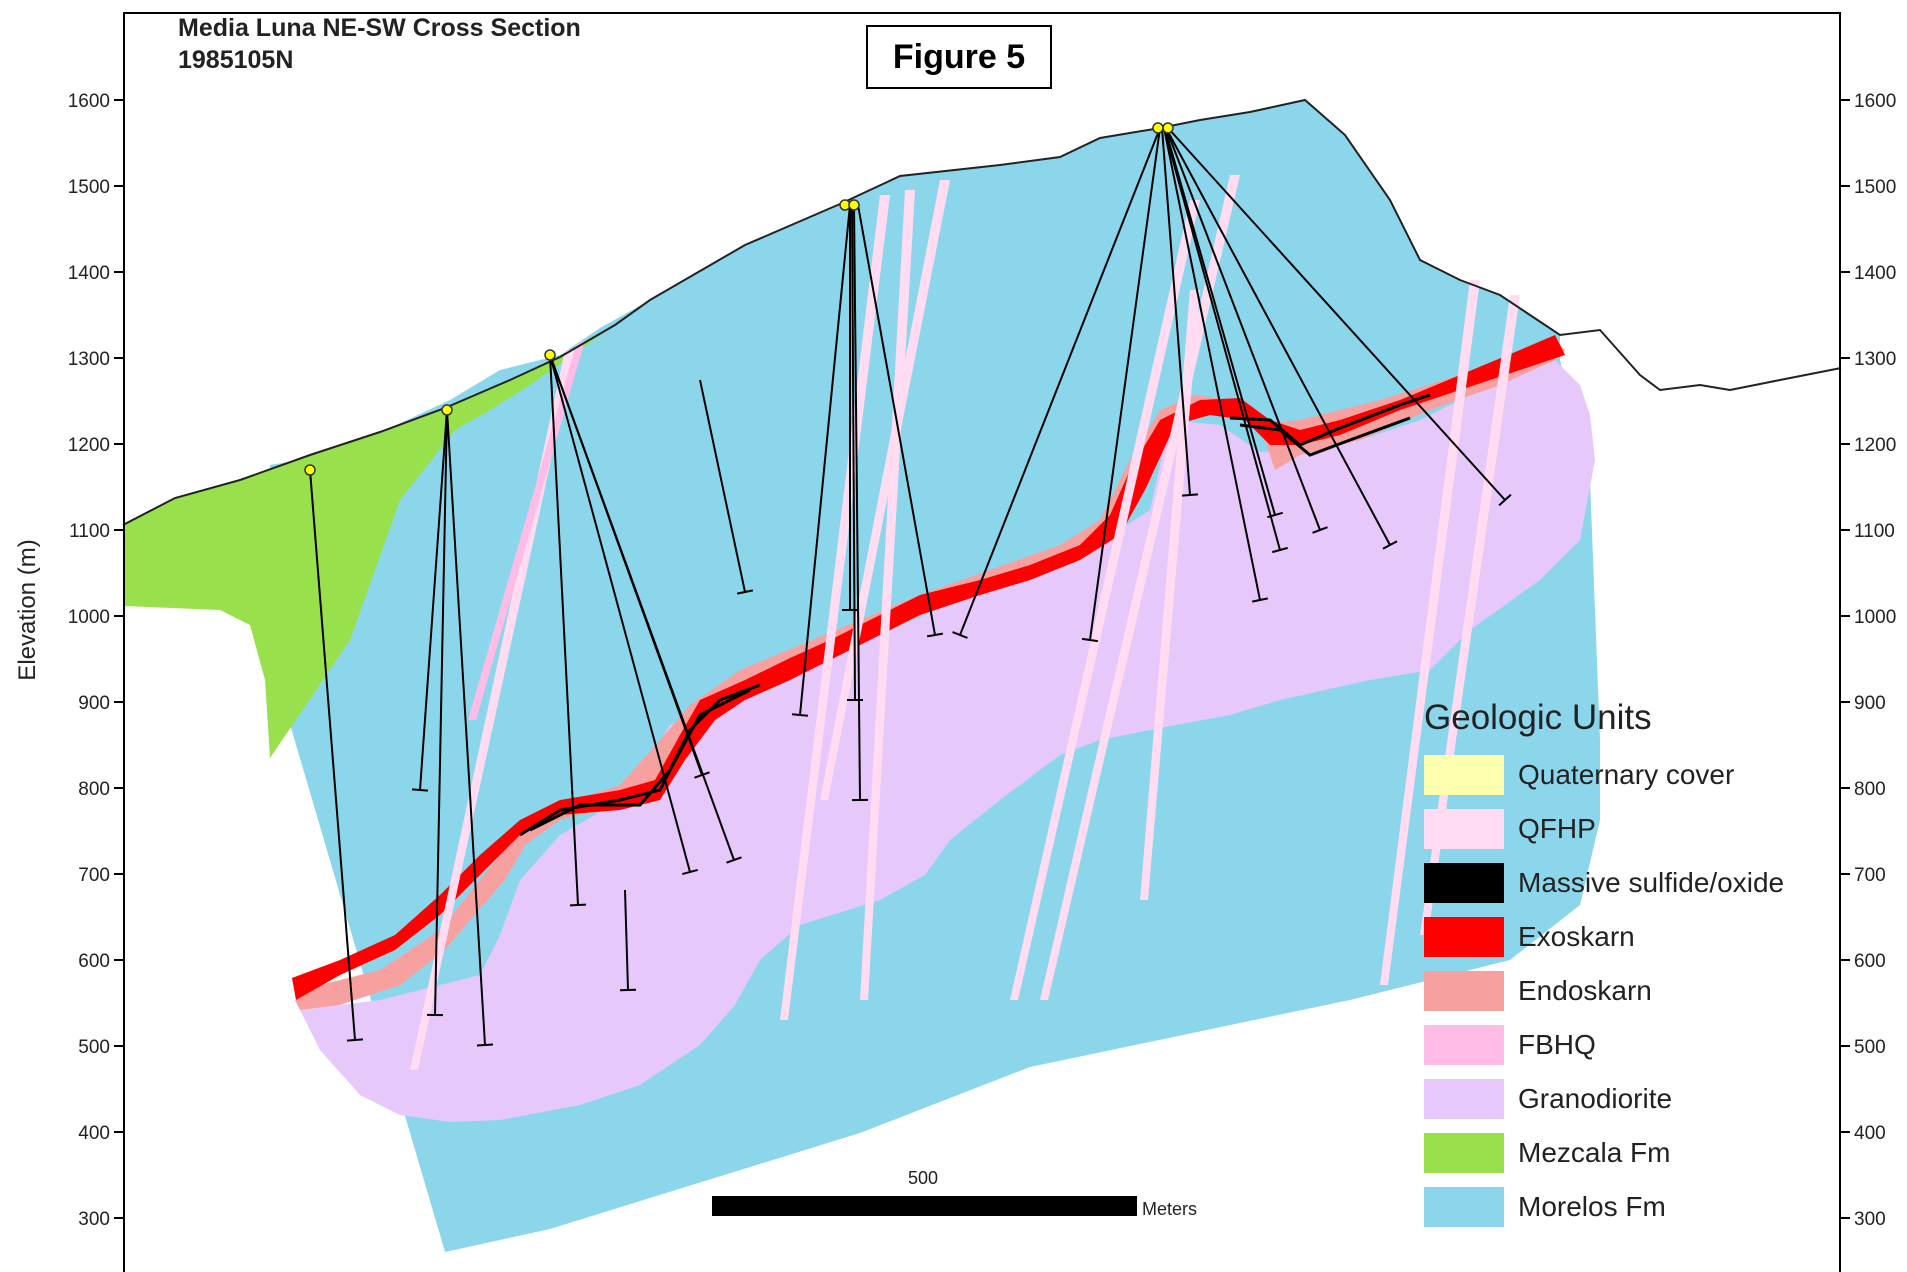  What do you see at coordinates (1875, 187) in the screenshot?
I see `y-tick-label-right: 1500` at bounding box center [1875, 187].